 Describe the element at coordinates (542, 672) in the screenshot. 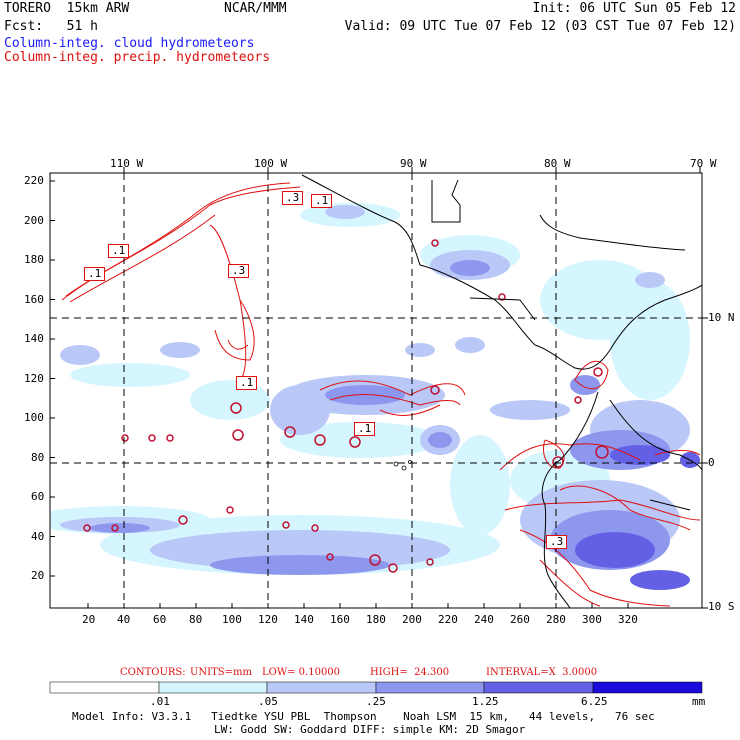

I see `contours-interval: INTERVAL=X 3.0000` at that location.